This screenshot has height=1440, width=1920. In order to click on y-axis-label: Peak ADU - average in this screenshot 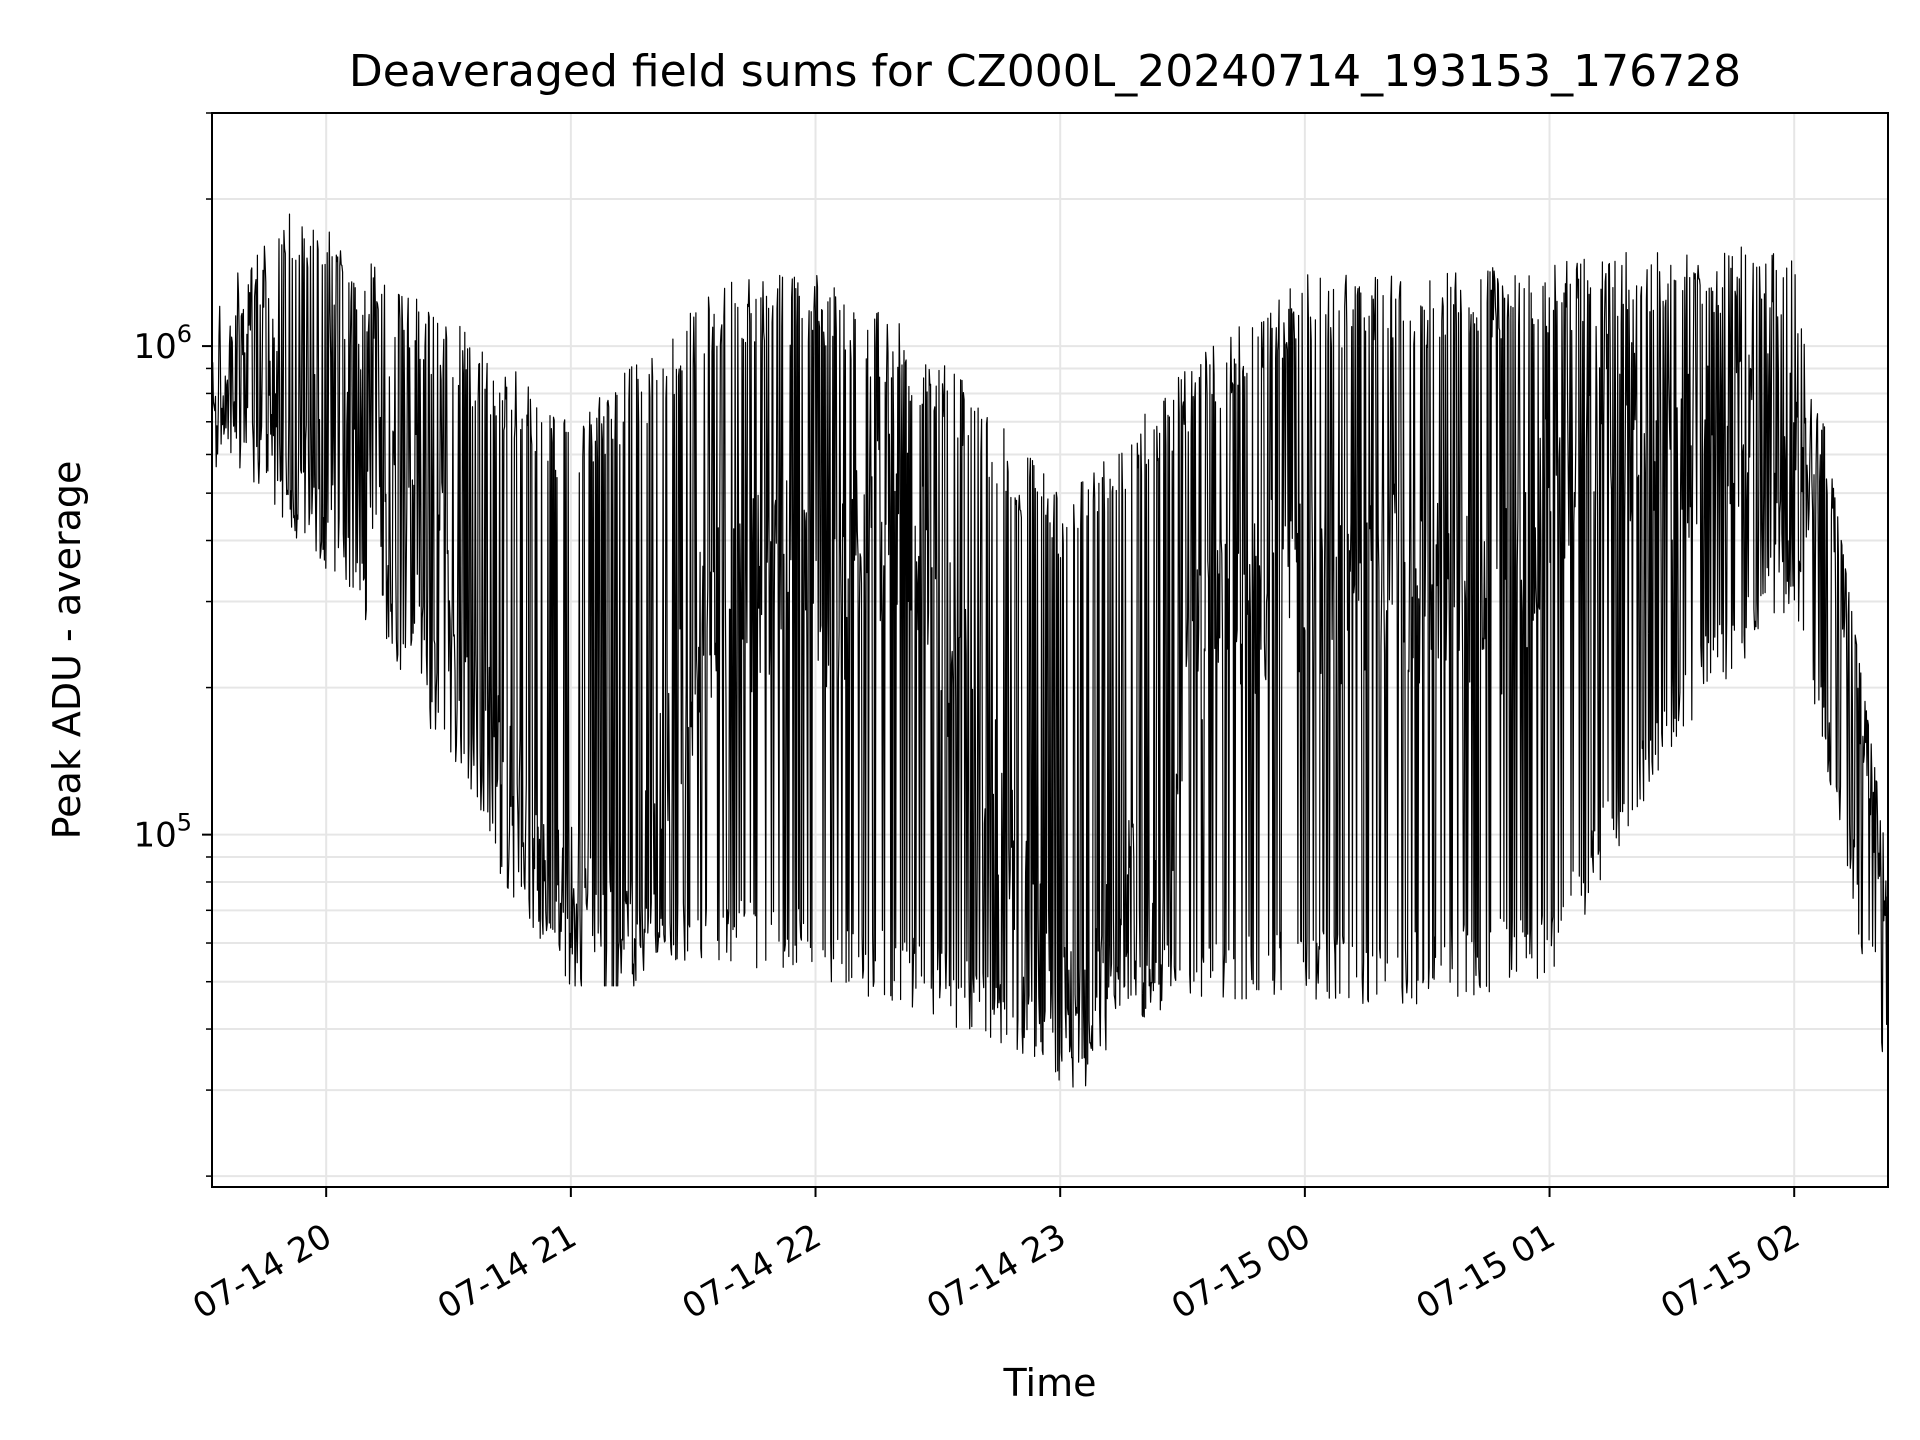, I will do `click(67, 650)`.